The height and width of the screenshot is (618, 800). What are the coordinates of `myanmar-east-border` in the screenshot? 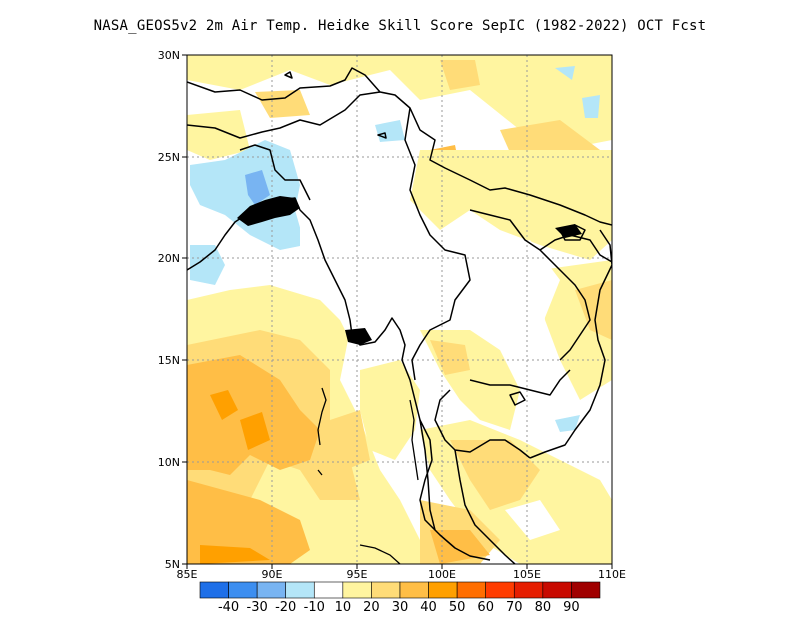 It's located at (437, 244).